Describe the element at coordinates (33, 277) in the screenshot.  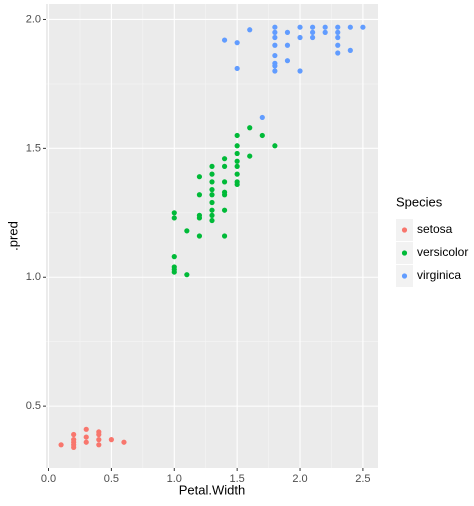
I see `y-tick-label: 1.0` at that location.